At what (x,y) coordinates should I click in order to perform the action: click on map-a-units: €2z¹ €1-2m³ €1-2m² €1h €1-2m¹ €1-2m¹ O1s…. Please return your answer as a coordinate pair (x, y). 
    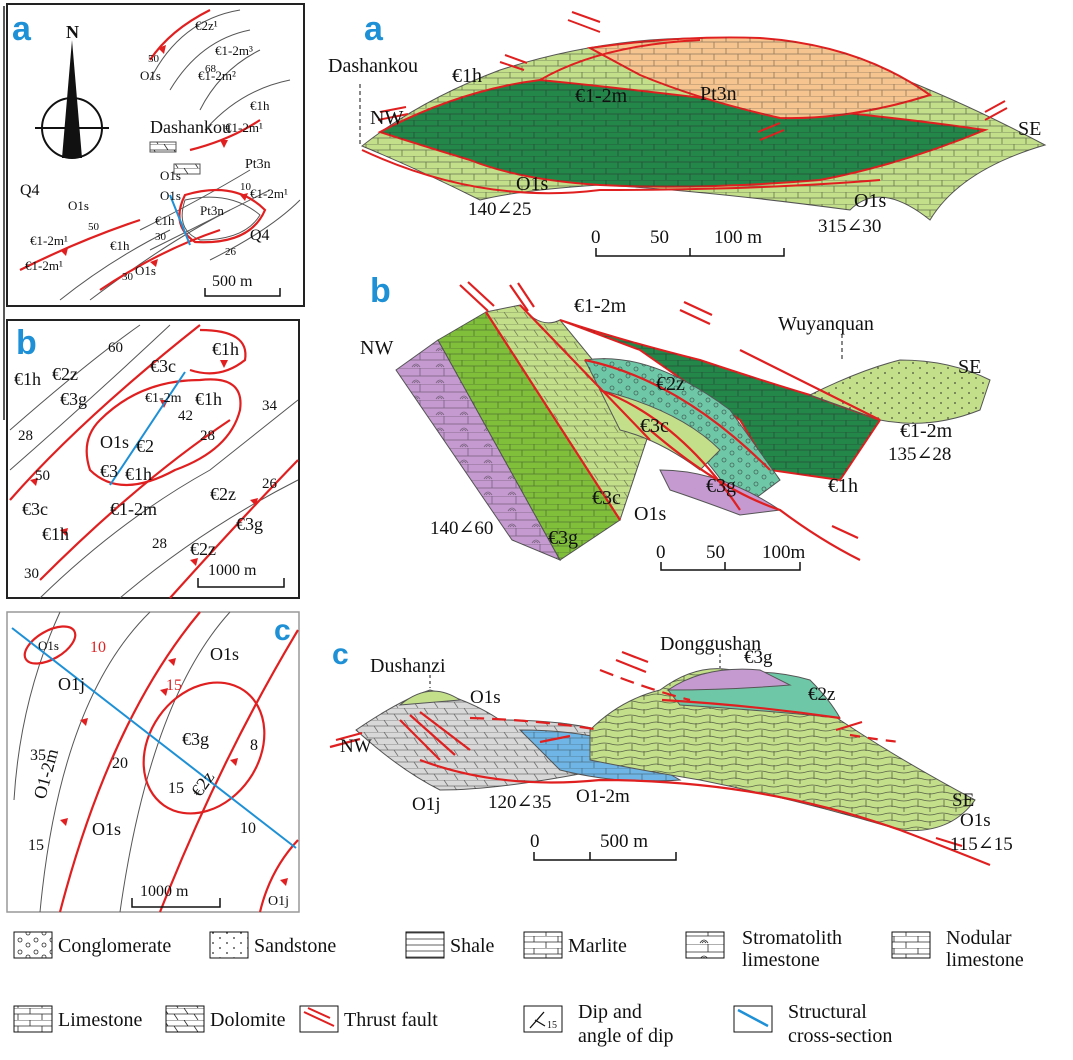
    Looking at the image, I should click on (156, 148).